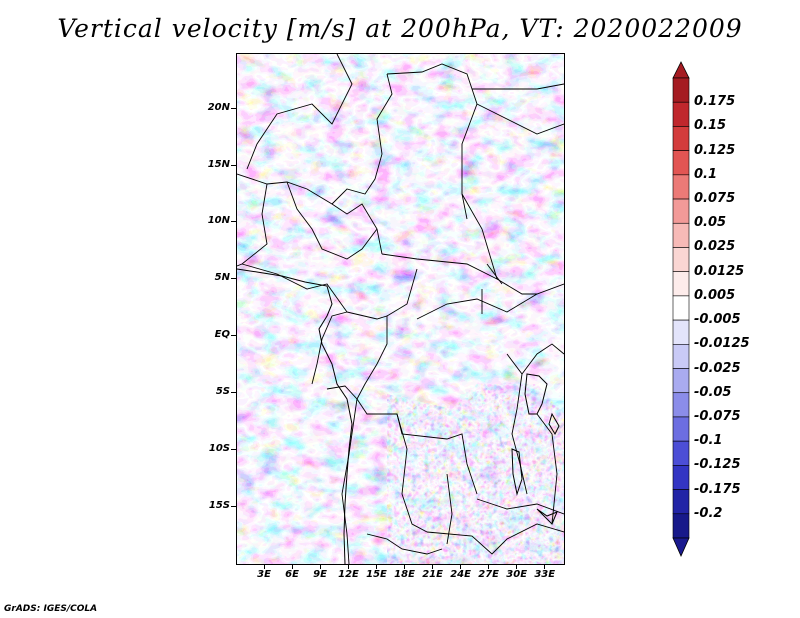 This screenshot has width=800, height=618. I want to click on lat-label: EQ, so click(222, 335).